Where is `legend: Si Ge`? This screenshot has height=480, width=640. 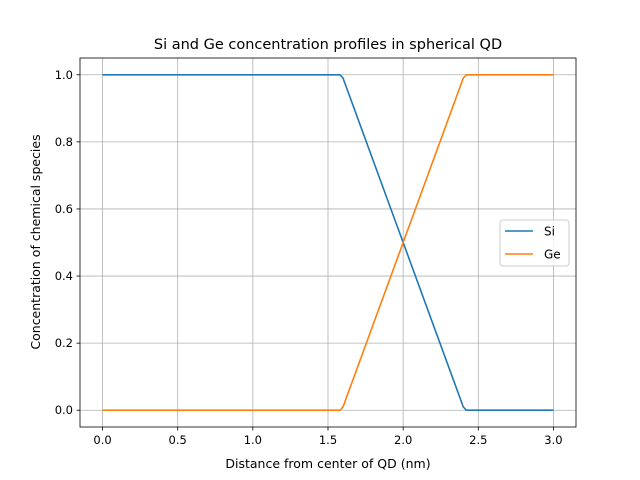 legend: Si Ge is located at coordinates (534, 243).